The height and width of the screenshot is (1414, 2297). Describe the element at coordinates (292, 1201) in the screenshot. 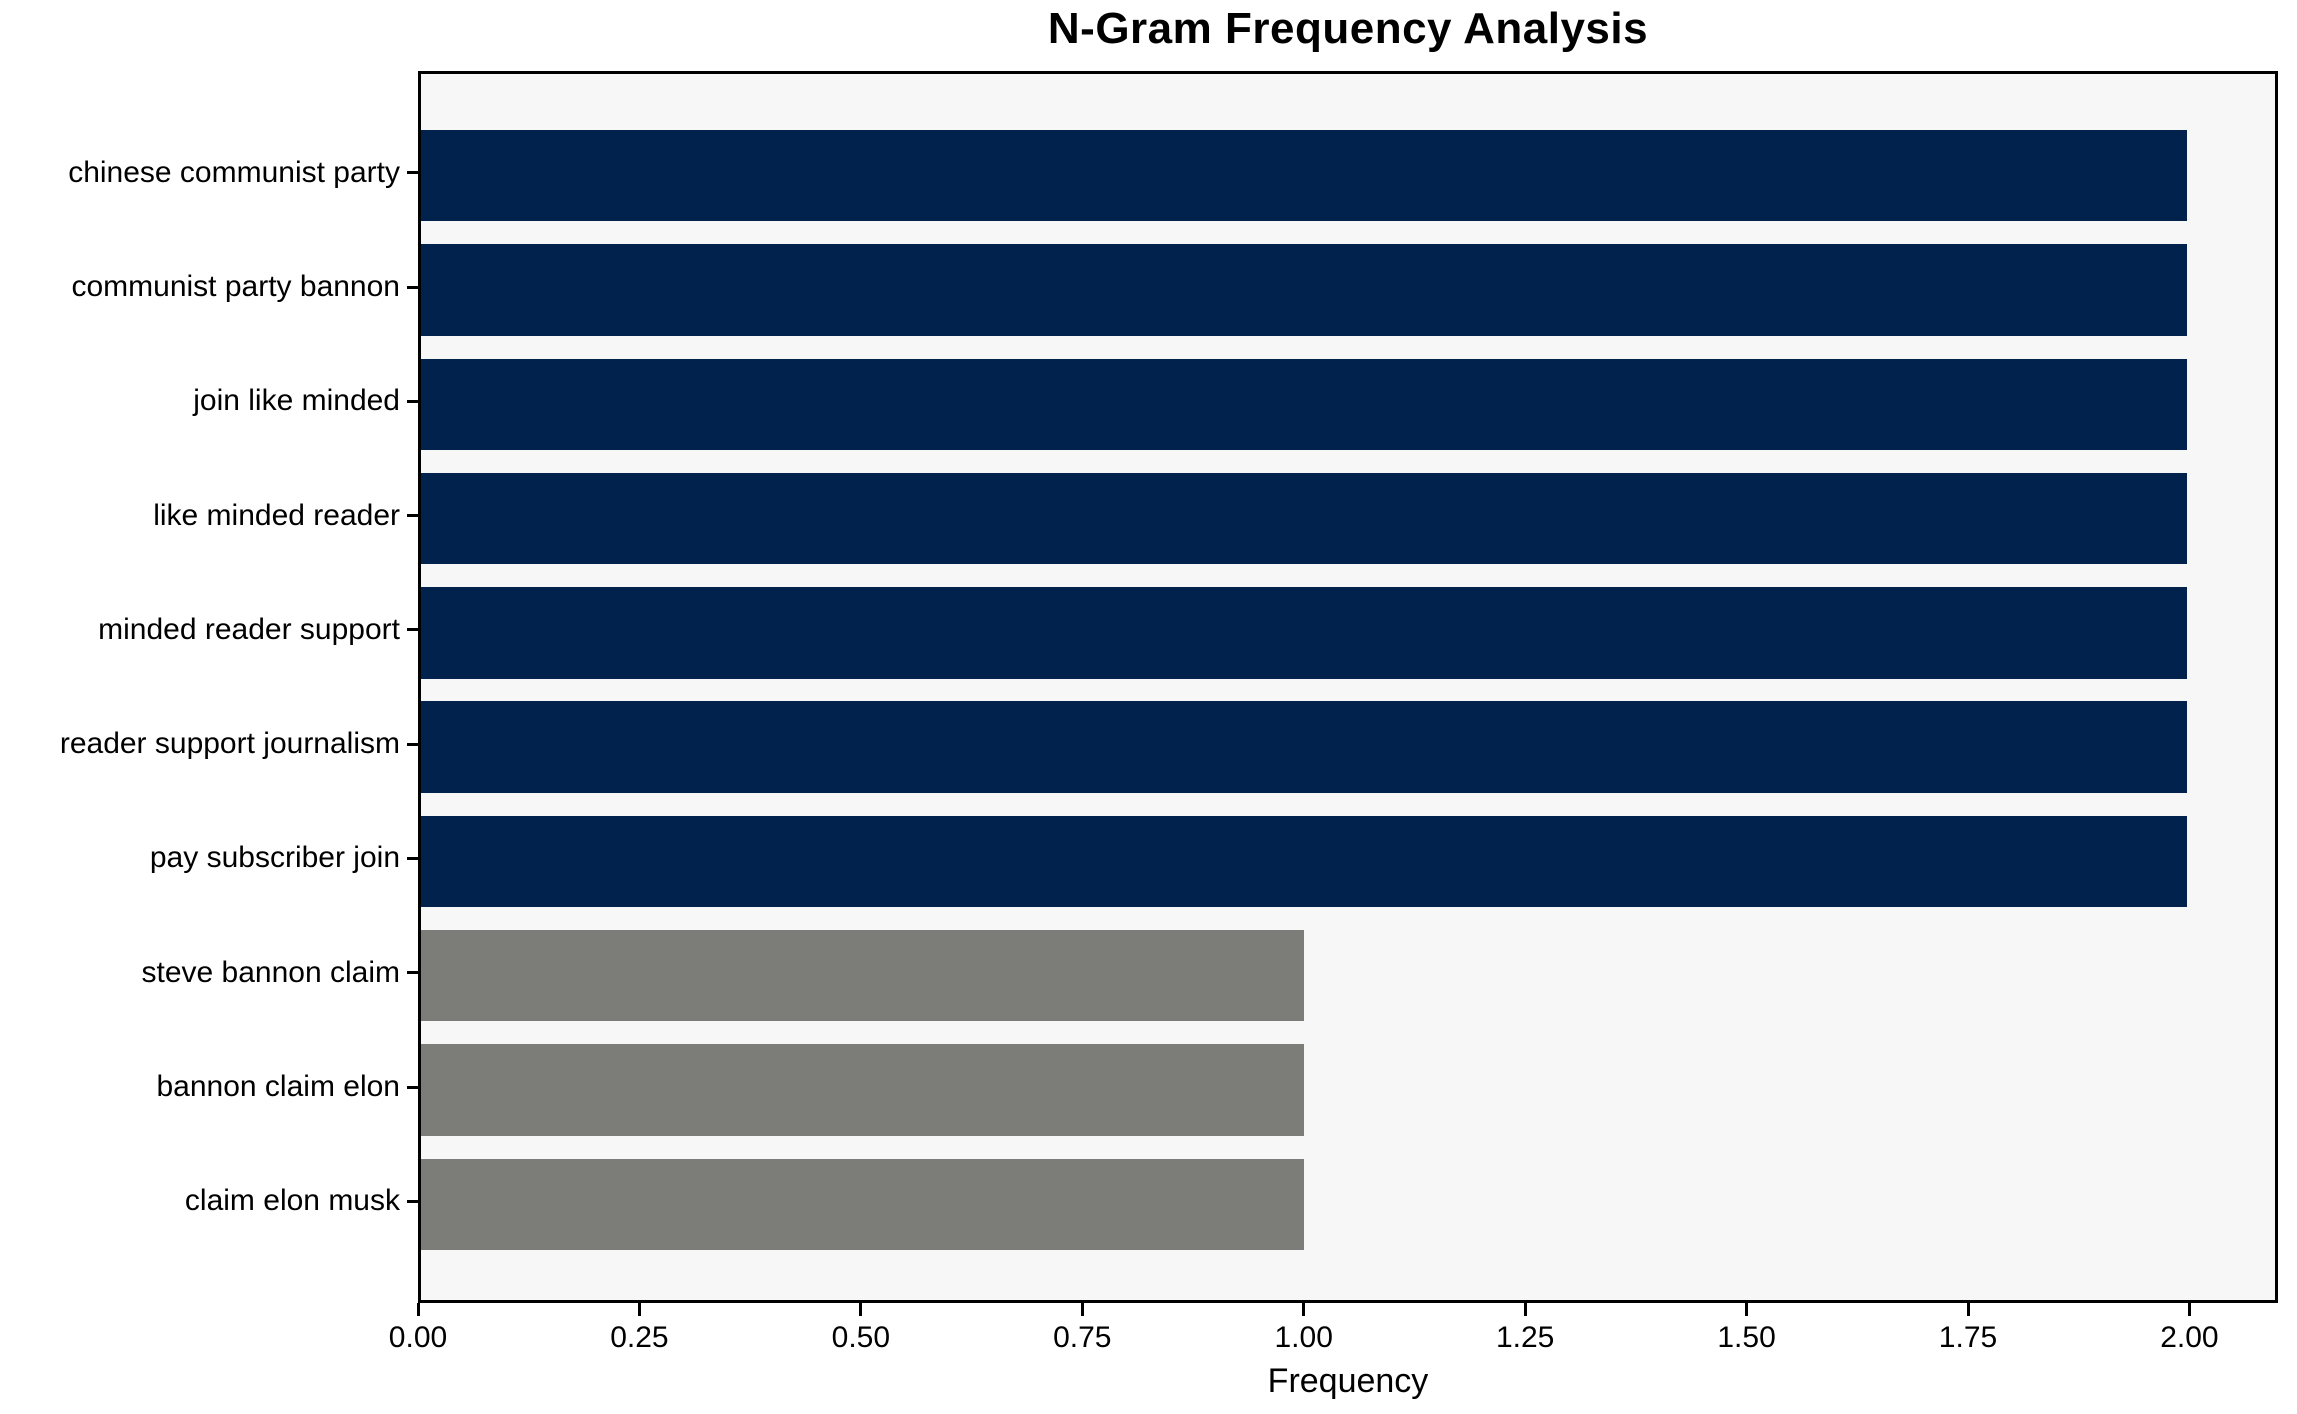

I see `y-tick-label: claim elon musk` at that location.